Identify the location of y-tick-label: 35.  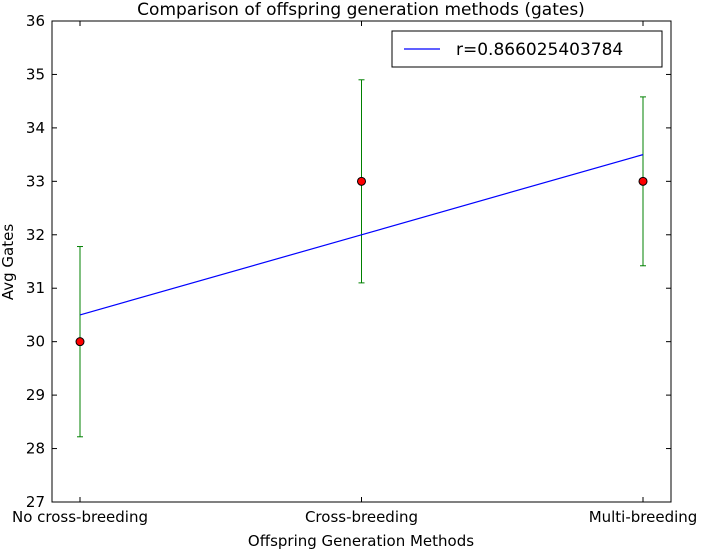
(35, 74).